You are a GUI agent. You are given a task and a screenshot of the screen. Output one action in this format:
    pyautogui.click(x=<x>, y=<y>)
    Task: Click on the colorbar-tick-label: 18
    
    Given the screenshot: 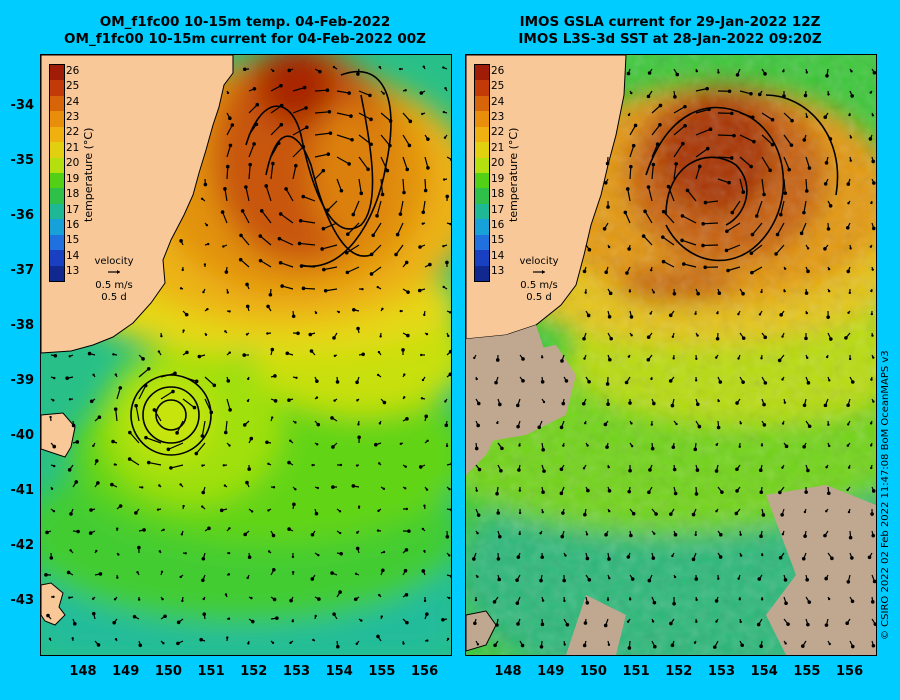 What is the action you would take?
    pyautogui.click(x=73, y=194)
    